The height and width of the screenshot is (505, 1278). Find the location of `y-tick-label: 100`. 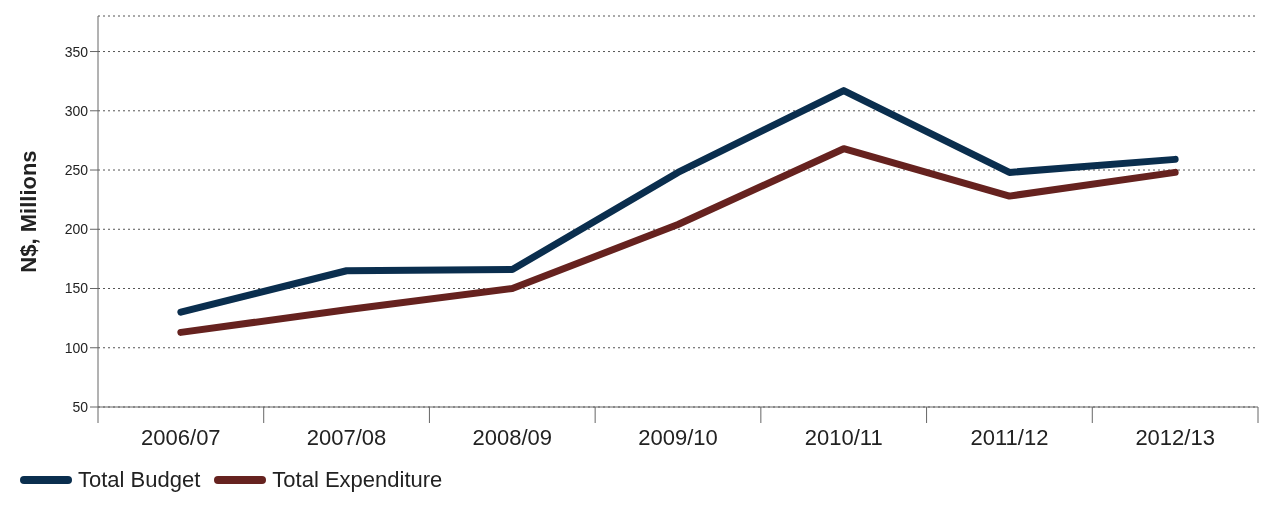

y-tick-label: 100 is located at coordinates (76, 347).